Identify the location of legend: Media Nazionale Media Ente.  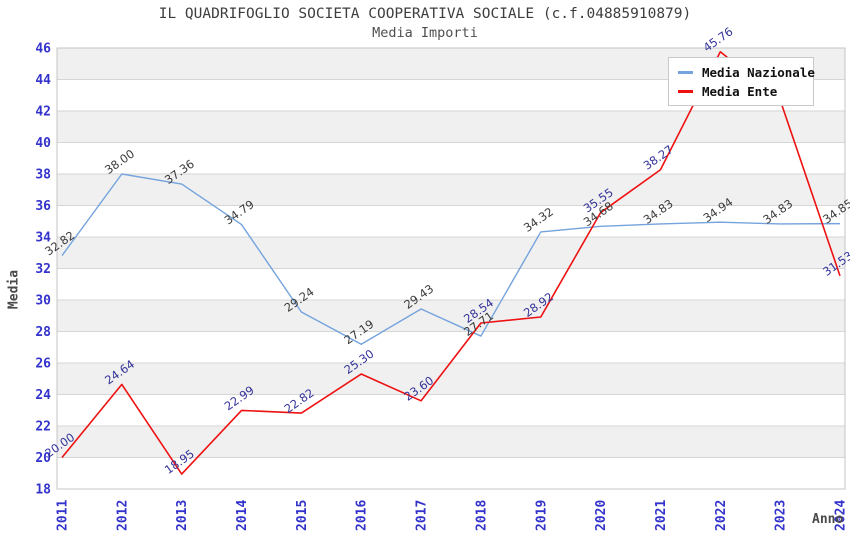
(741, 81).